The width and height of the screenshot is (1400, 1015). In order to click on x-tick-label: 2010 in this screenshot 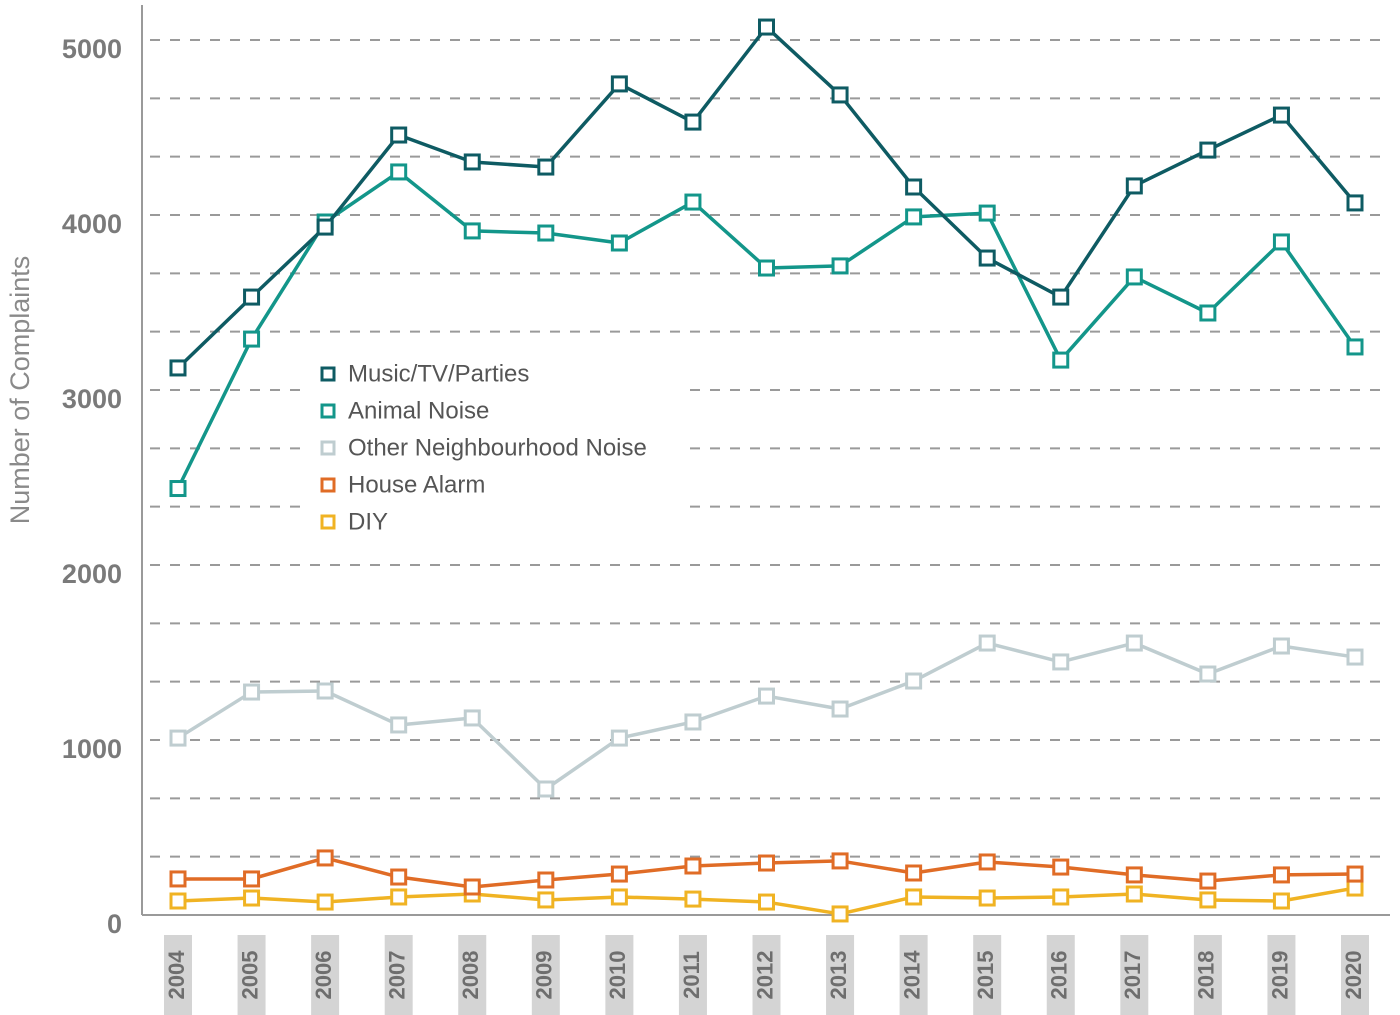, I will do `click(617, 975)`.